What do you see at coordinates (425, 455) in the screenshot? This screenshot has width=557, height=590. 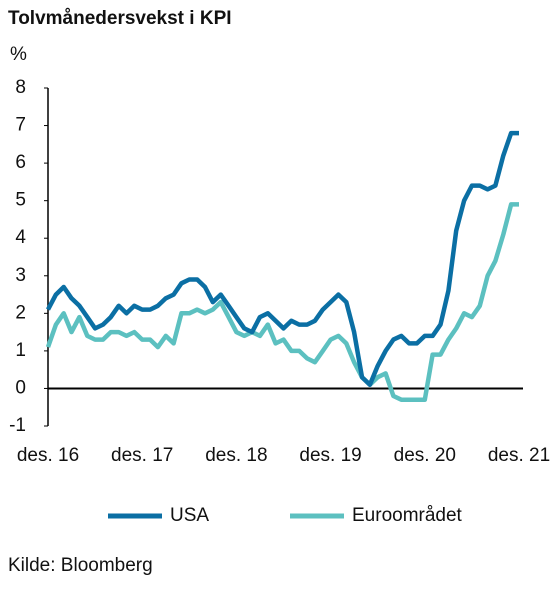 I see `x-tick-label: des. 20` at bounding box center [425, 455].